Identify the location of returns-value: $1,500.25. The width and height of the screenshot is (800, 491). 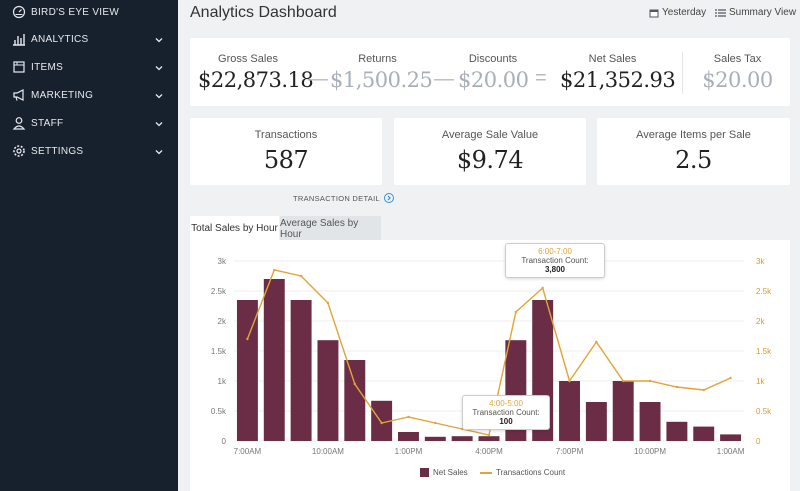
(381, 80).